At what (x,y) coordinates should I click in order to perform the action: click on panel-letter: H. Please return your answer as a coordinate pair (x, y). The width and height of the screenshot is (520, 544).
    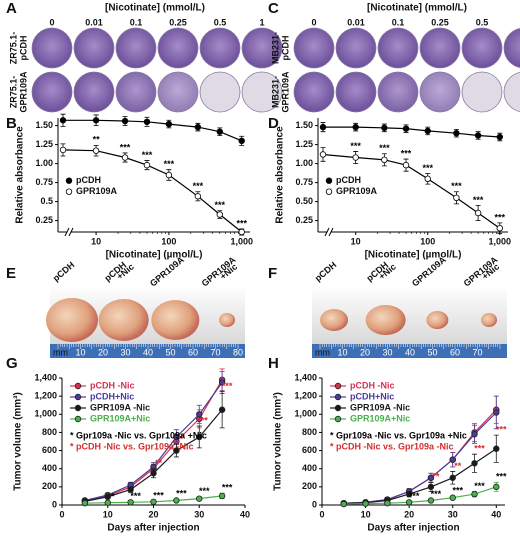
    Looking at the image, I should click on (273, 363).